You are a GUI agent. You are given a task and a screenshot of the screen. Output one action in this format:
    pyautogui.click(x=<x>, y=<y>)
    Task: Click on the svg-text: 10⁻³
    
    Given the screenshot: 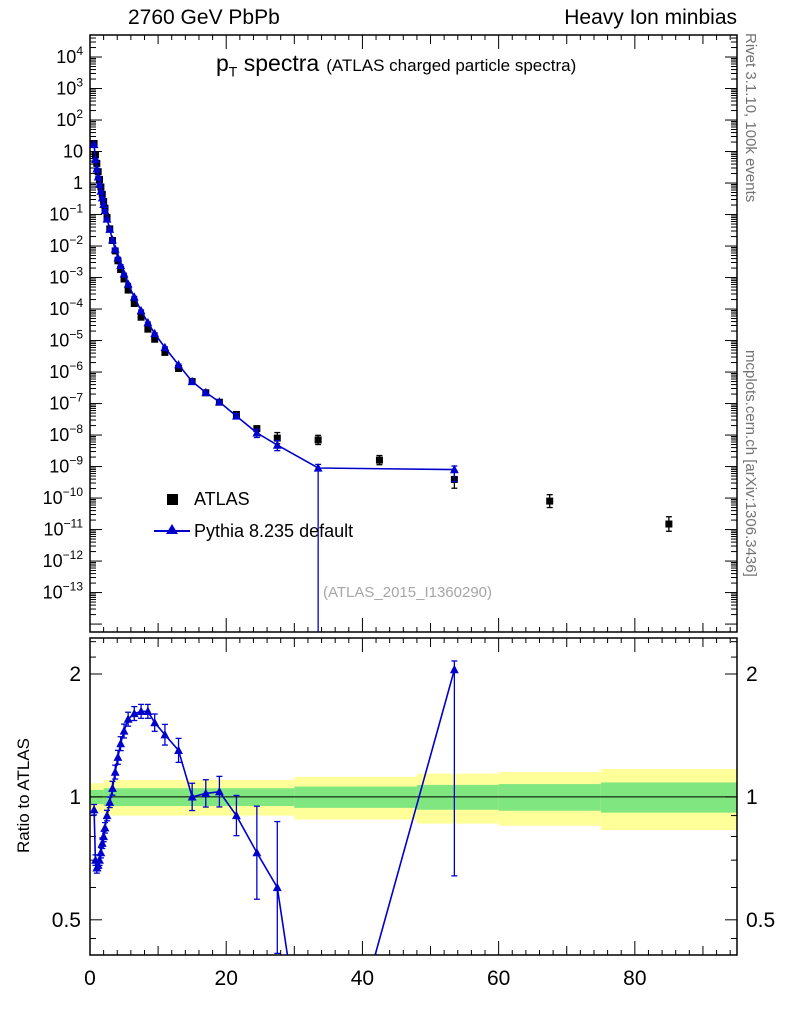 What is the action you would take?
    pyautogui.click(x=66, y=276)
    